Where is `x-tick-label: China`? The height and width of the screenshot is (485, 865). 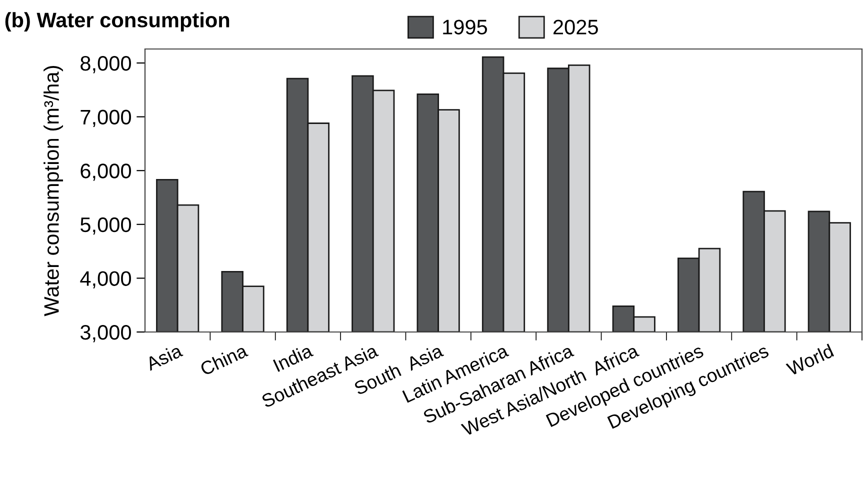 x-tick-label: China is located at coordinates (224, 359).